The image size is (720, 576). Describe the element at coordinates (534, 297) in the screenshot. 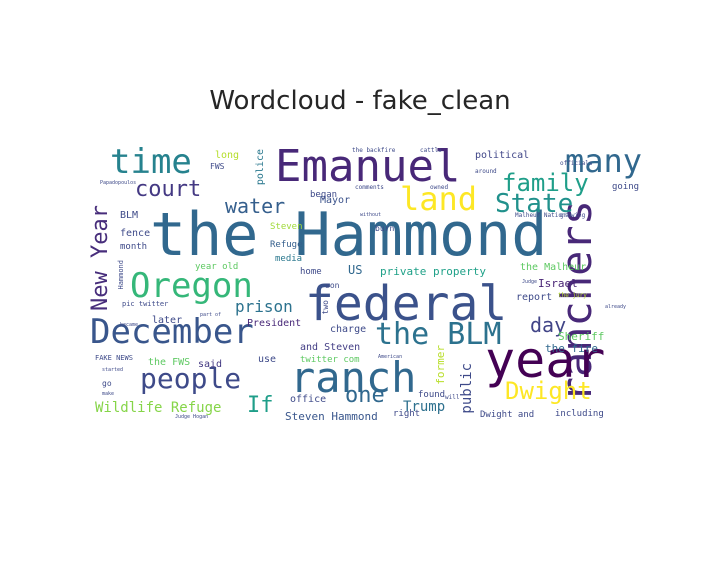

I see `word-report: report` at that location.